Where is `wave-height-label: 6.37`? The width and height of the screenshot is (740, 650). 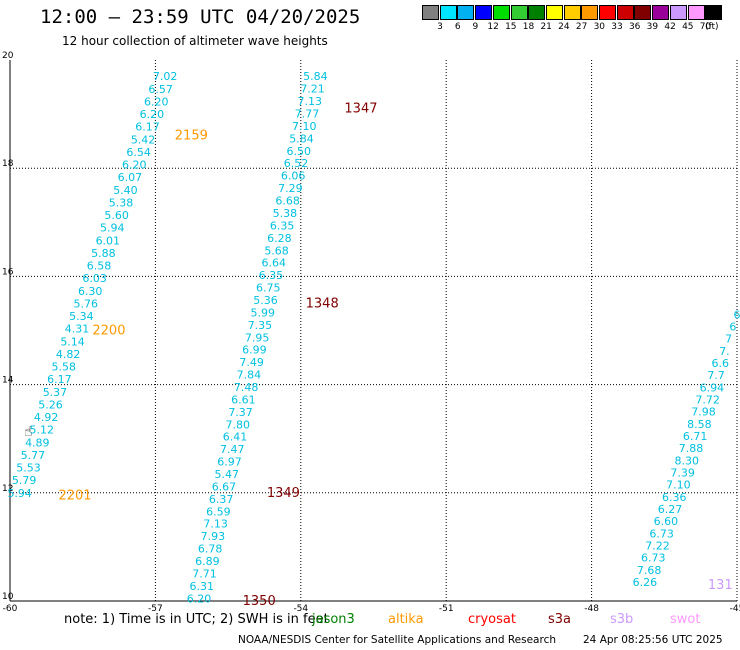
wave-height-label: 6.37 is located at coordinates (221, 499).